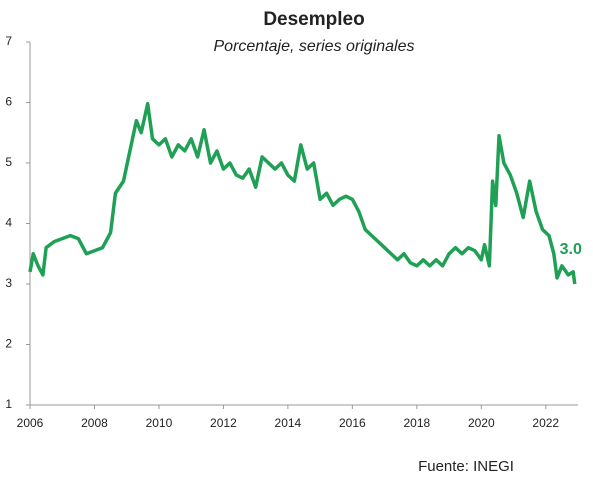 The image size is (593, 483). Describe the element at coordinates (314, 46) in the screenshot. I see `chart-subtitle: Porcentaje, series originales` at that location.